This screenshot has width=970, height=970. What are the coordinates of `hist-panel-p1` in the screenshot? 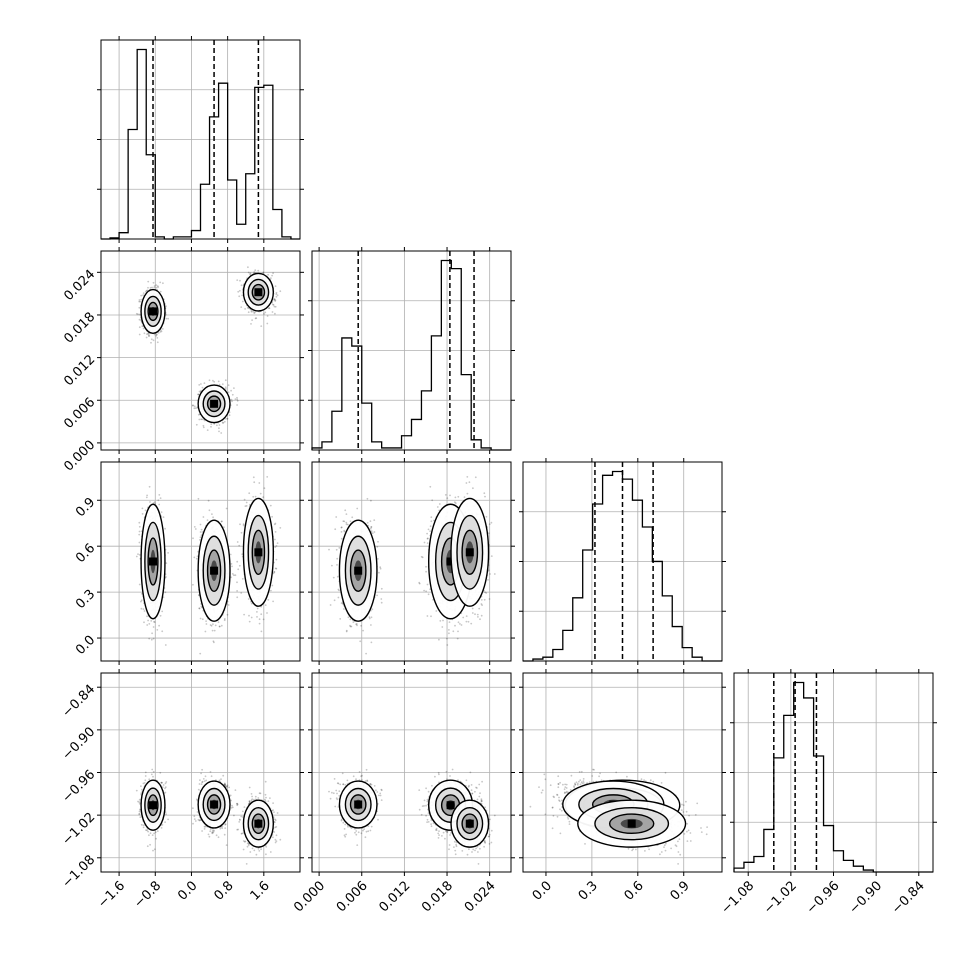 It's located at (200, 139).